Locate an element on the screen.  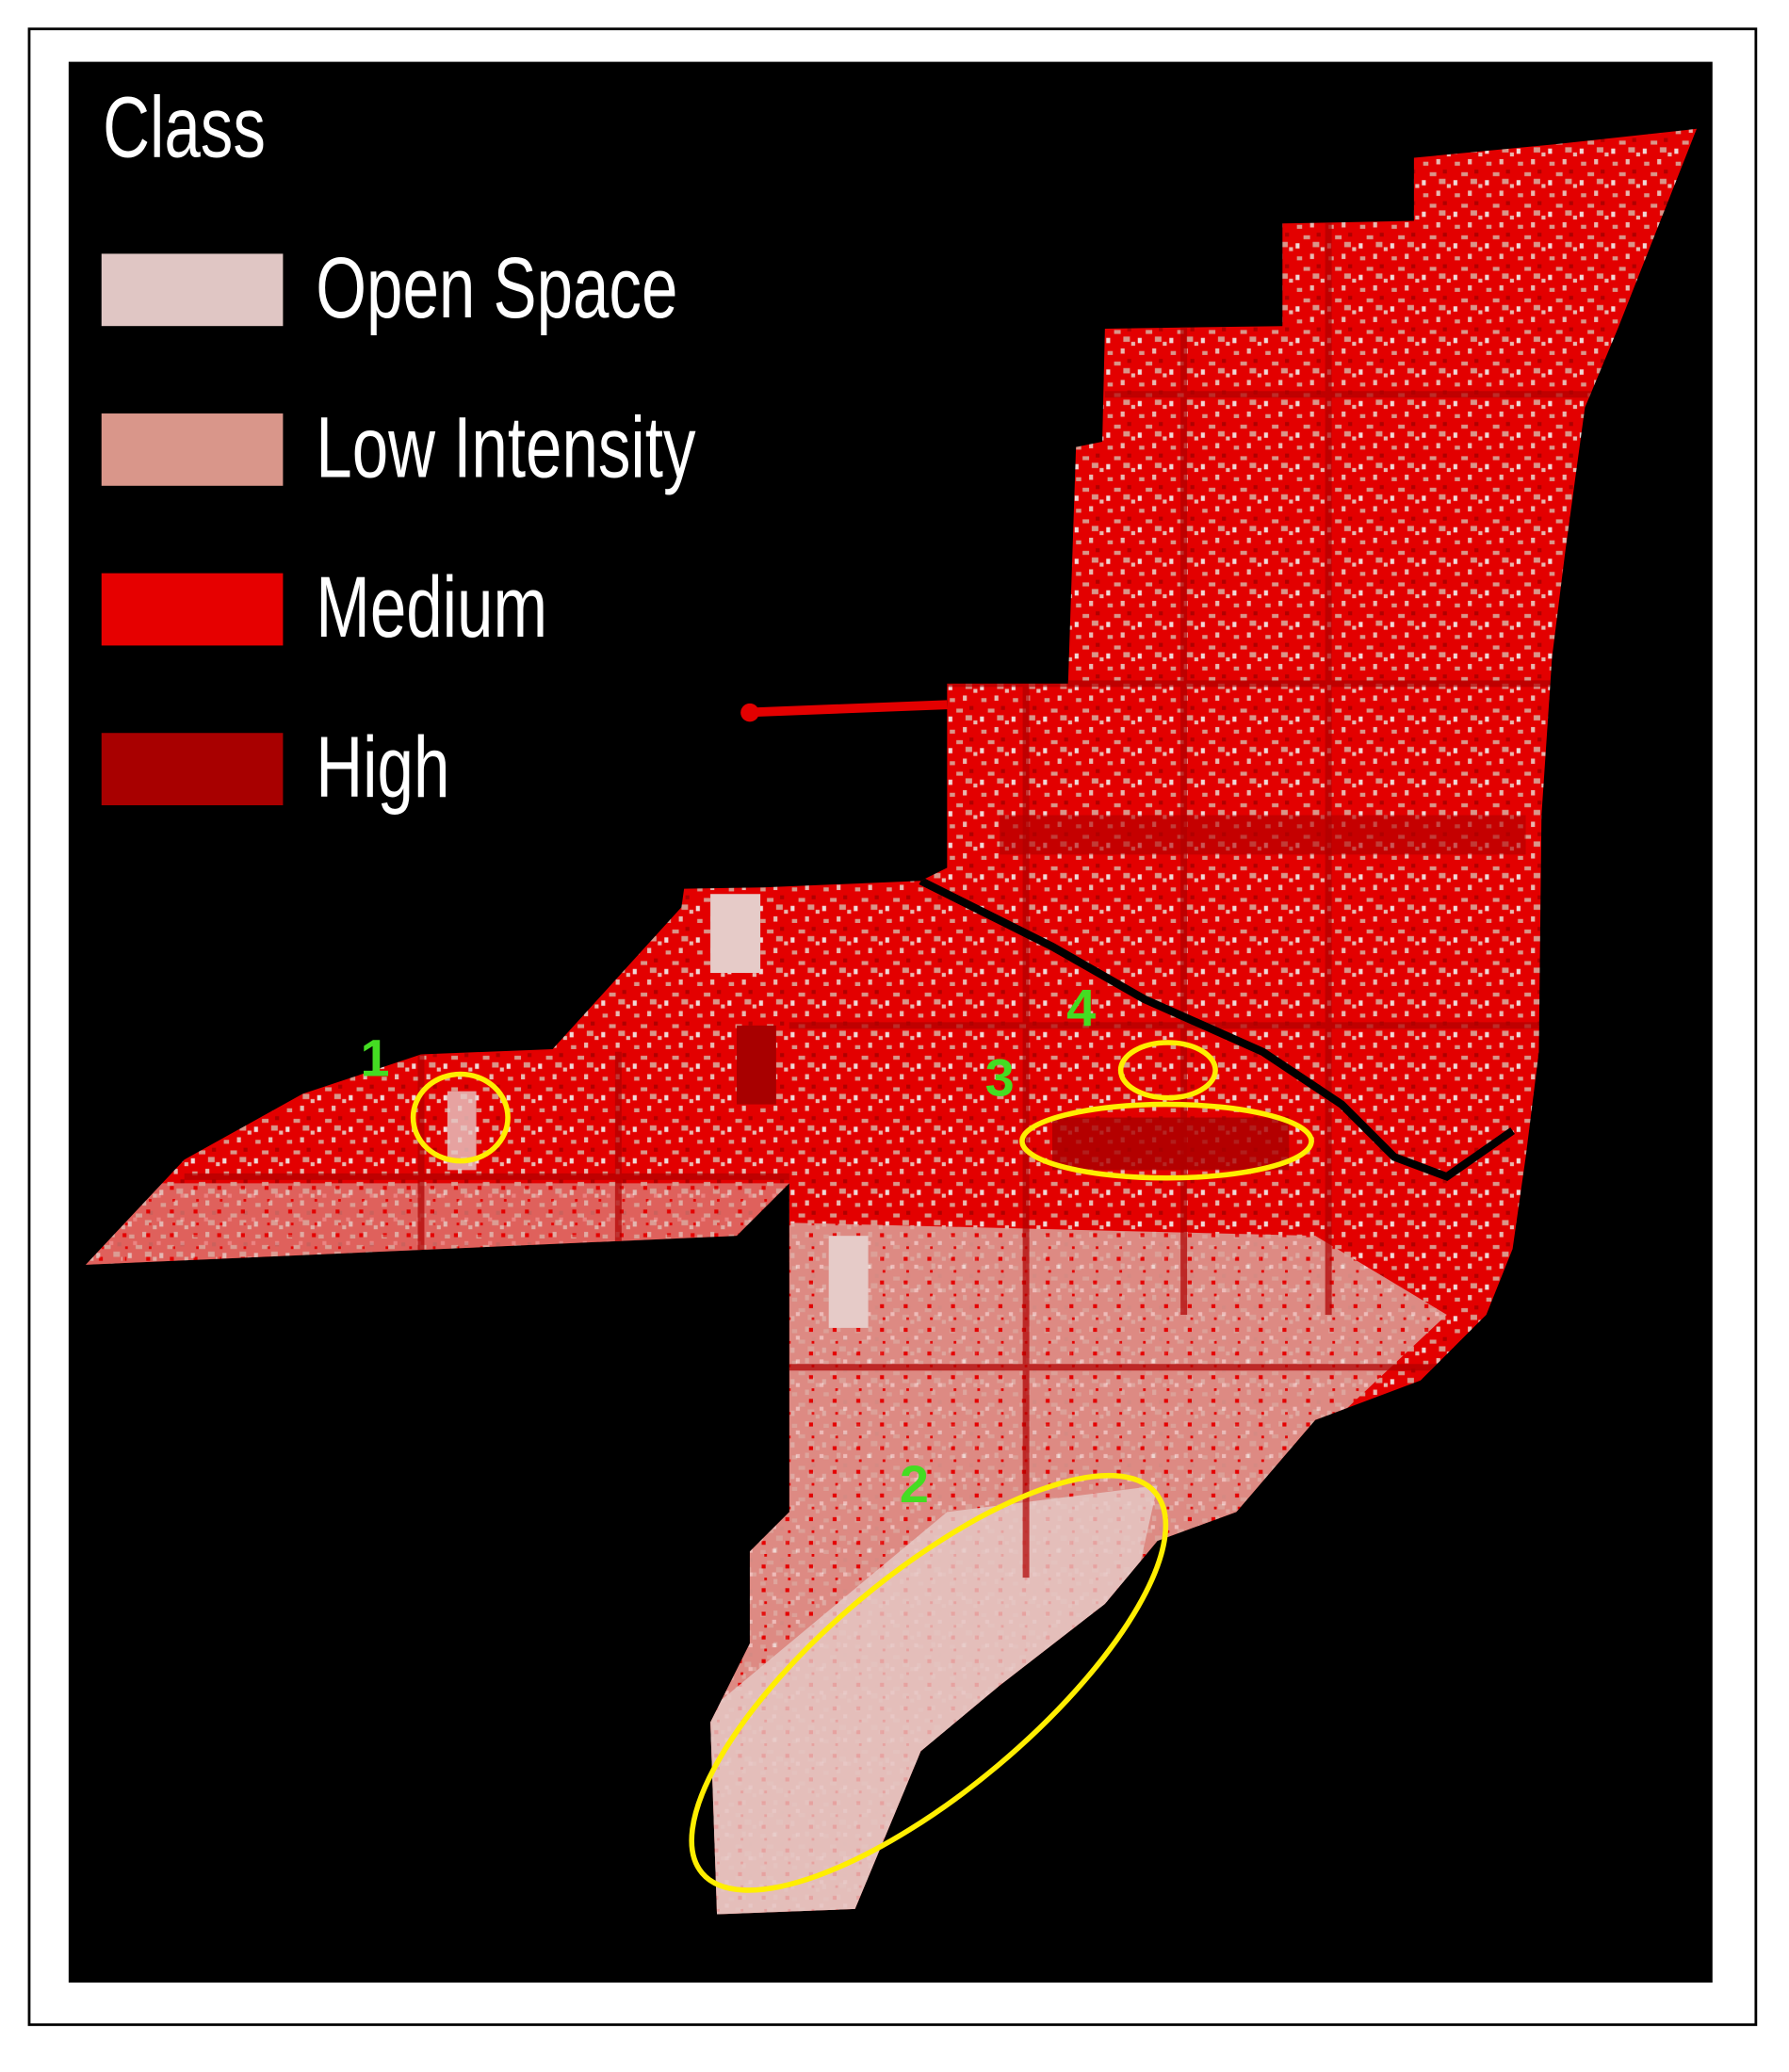
legend-label: Medium is located at coordinates (431, 607).